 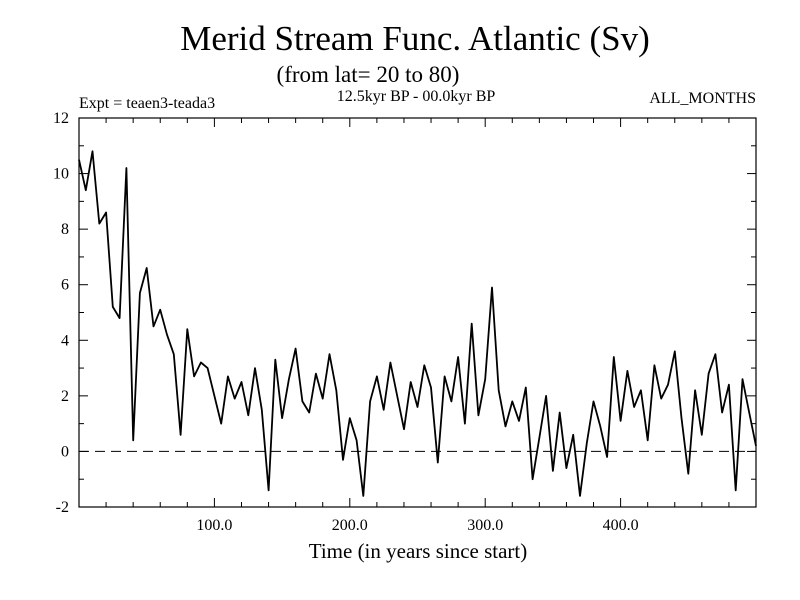 I want to click on period-label: 12.5kyr BP - 00.0kyr BP, so click(x=416, y=96).